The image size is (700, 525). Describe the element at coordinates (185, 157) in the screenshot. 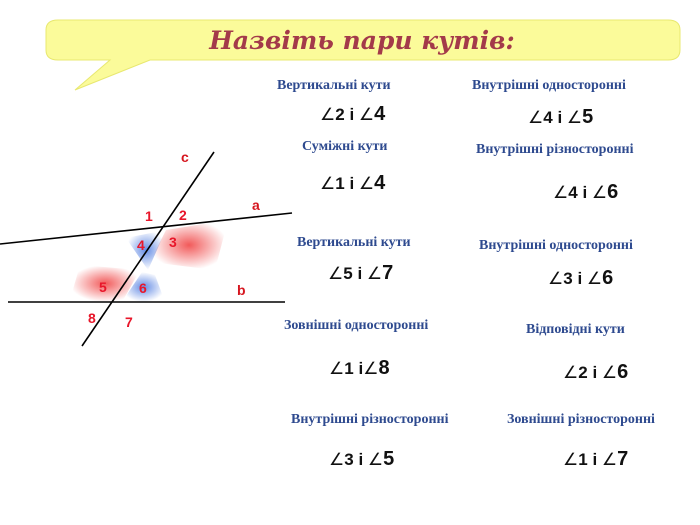

I see `line-c-label: c` at that location.